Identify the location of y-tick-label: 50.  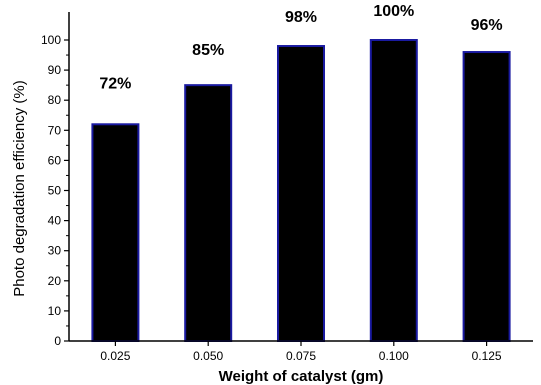
(55, 191).